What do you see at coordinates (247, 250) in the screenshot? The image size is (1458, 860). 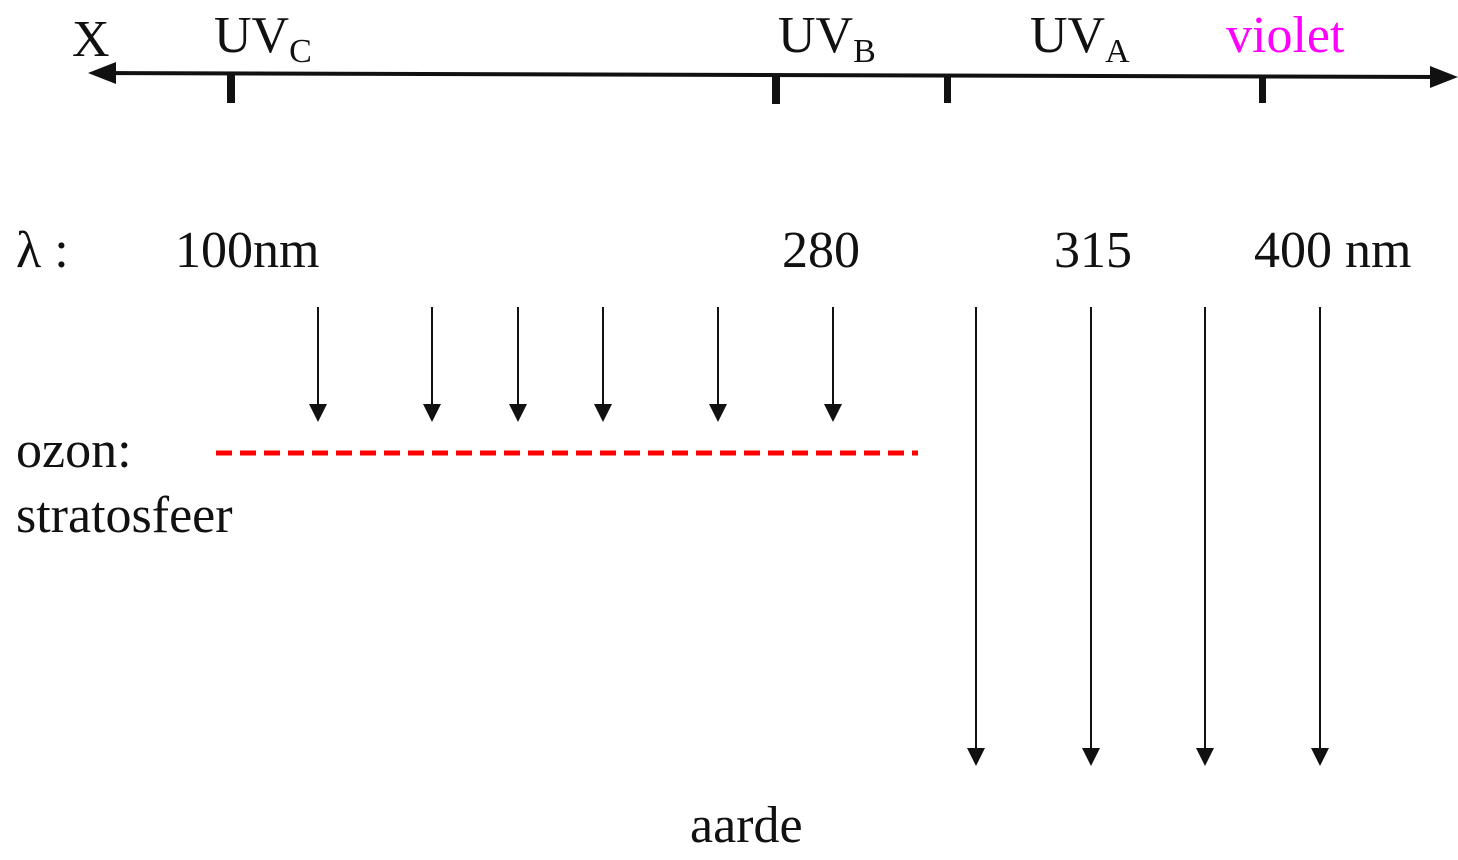 I see `wavelength-100nm-label: 100nm` at bounding box center [247, 250].